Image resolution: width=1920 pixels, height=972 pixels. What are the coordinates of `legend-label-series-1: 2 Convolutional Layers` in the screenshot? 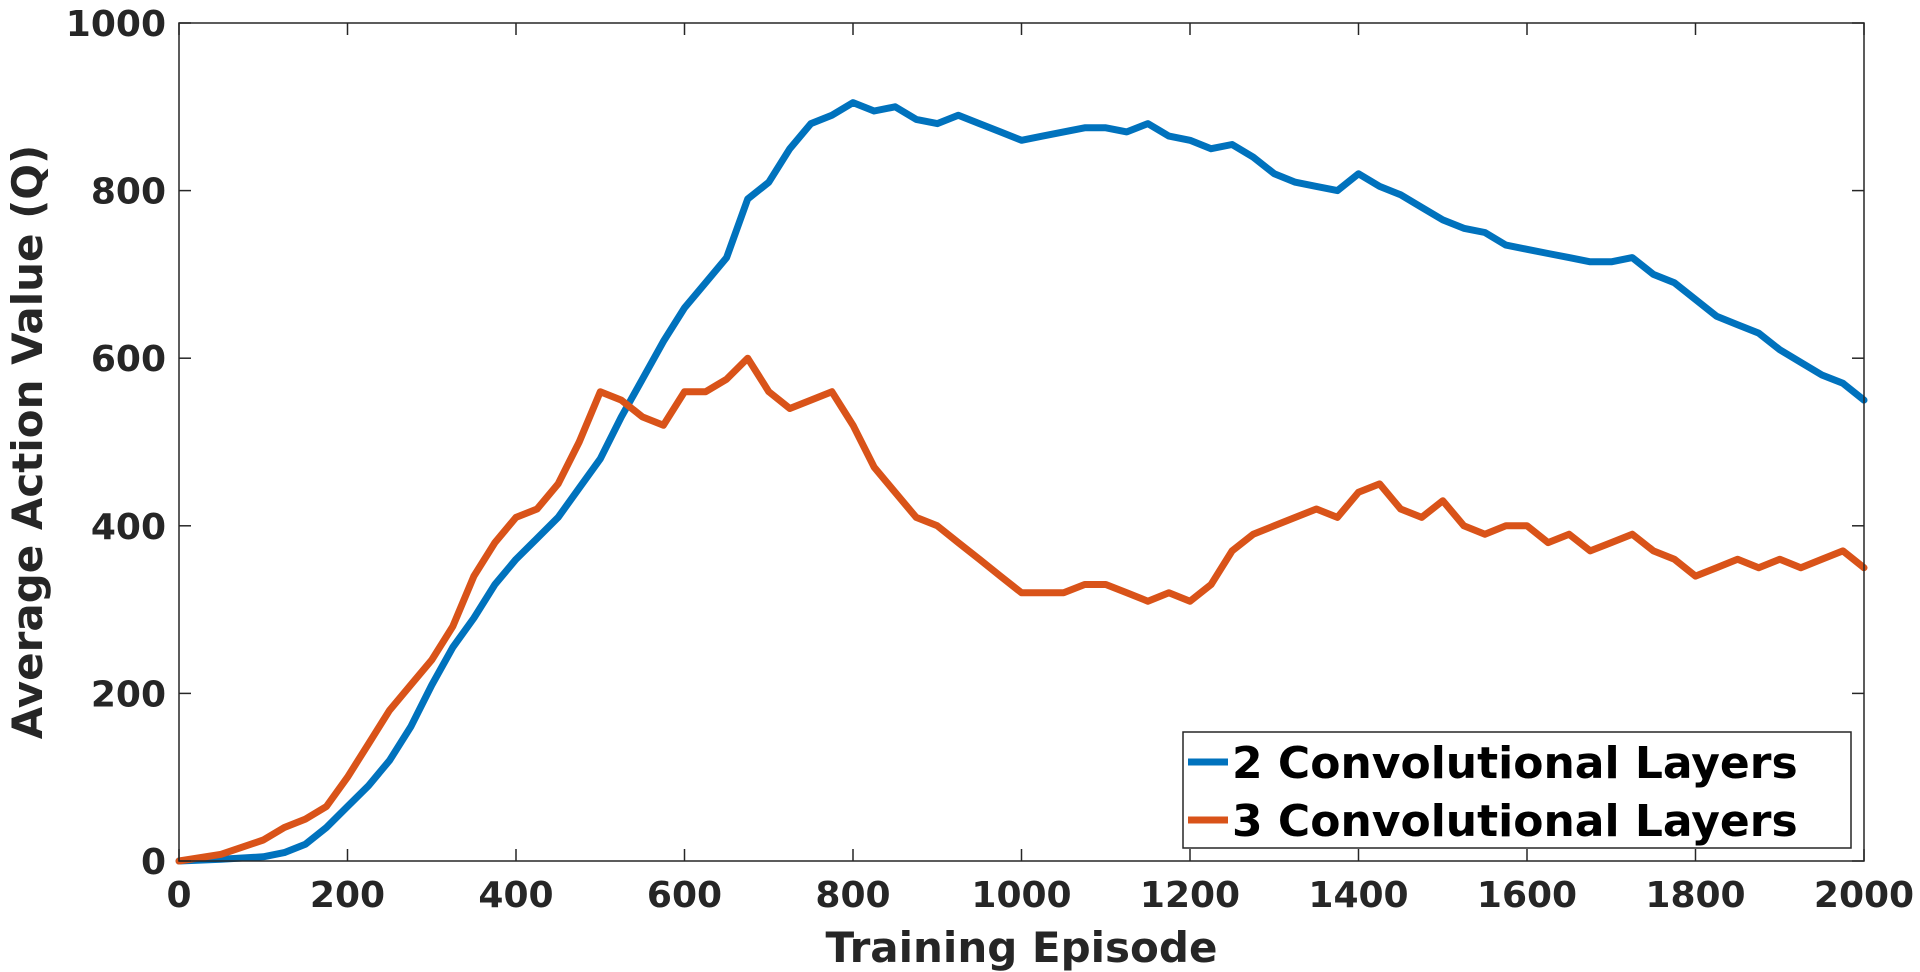 It's located at (1515, 763).